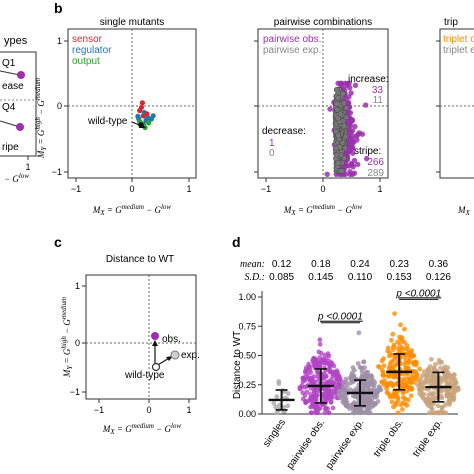 This screenshot has width=474, height=474. I want to click on legend-sensor: sensor, so click(87, 39).